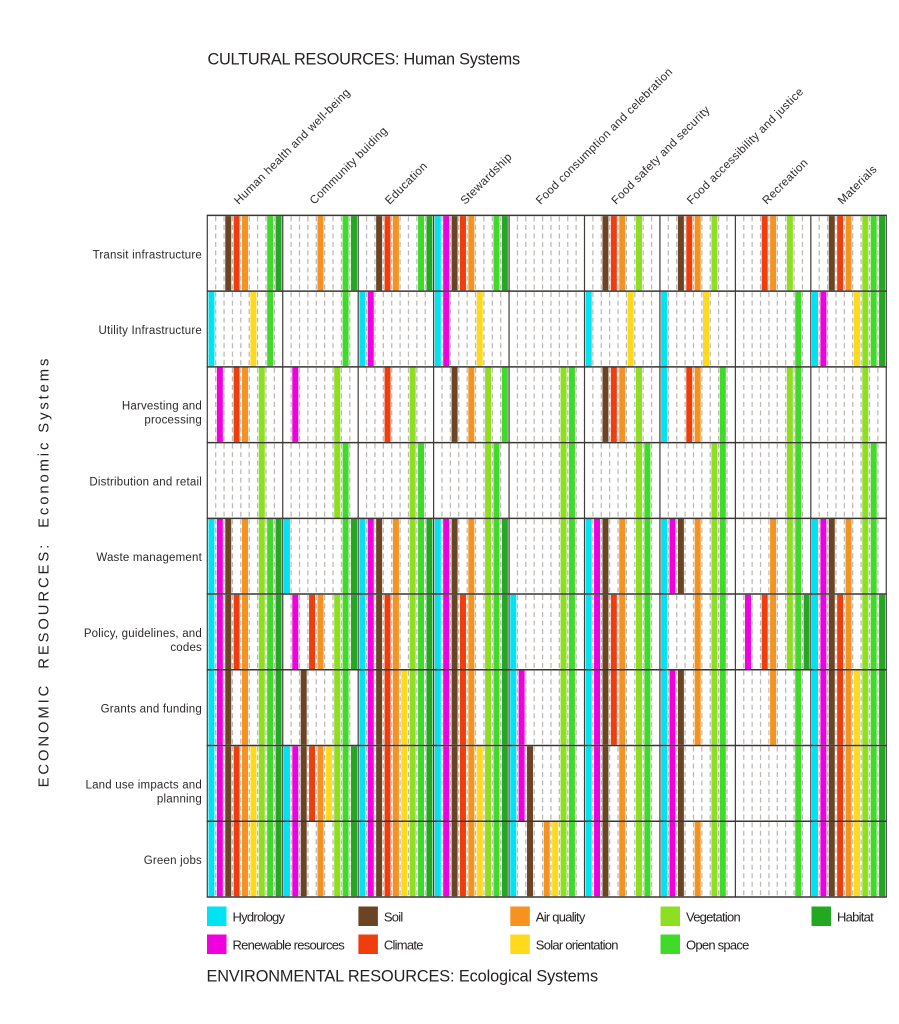 The image size is (899, 1024). I want to click on svg-text: Open space, so click(717, 945).